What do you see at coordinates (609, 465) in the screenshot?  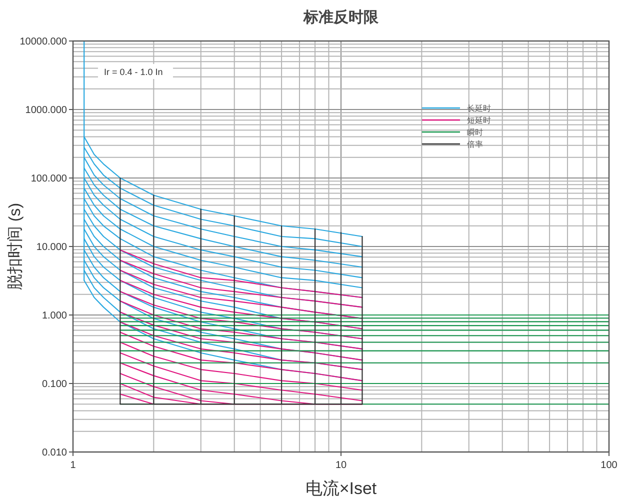 I see `x-tick-label: 100` at bounding box center [609, 465].